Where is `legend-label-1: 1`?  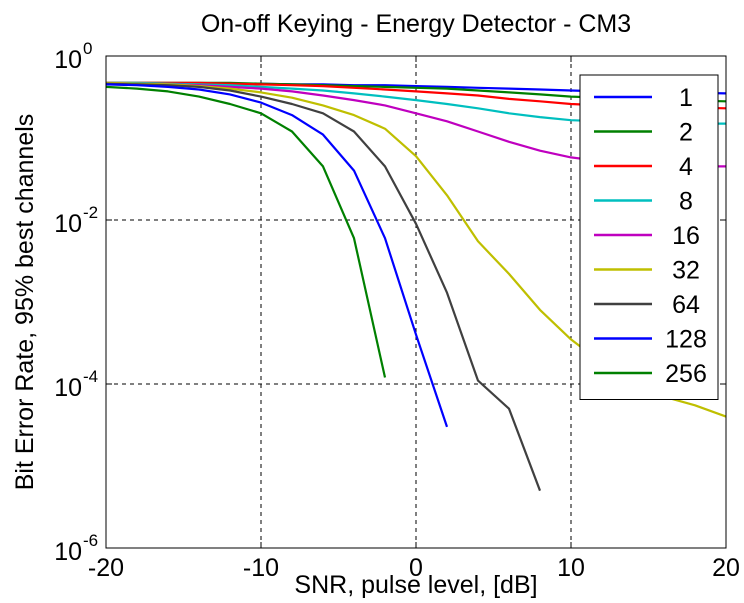 legend-label-1: 1 is located at coordinates (686, 98).